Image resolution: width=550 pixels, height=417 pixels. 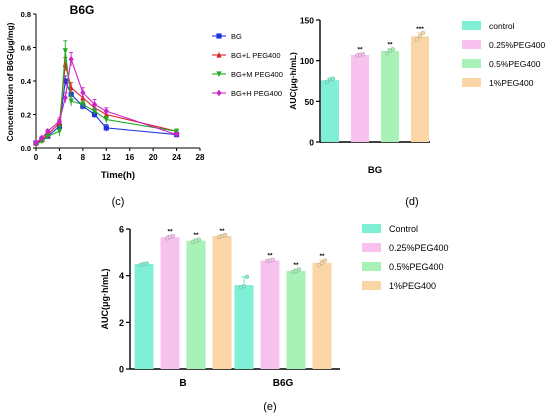 What do you see at coordinates (256, 93) in the screenshot?
I see `legend-label: BG+H PEG400` at bounding box center [256, 93].